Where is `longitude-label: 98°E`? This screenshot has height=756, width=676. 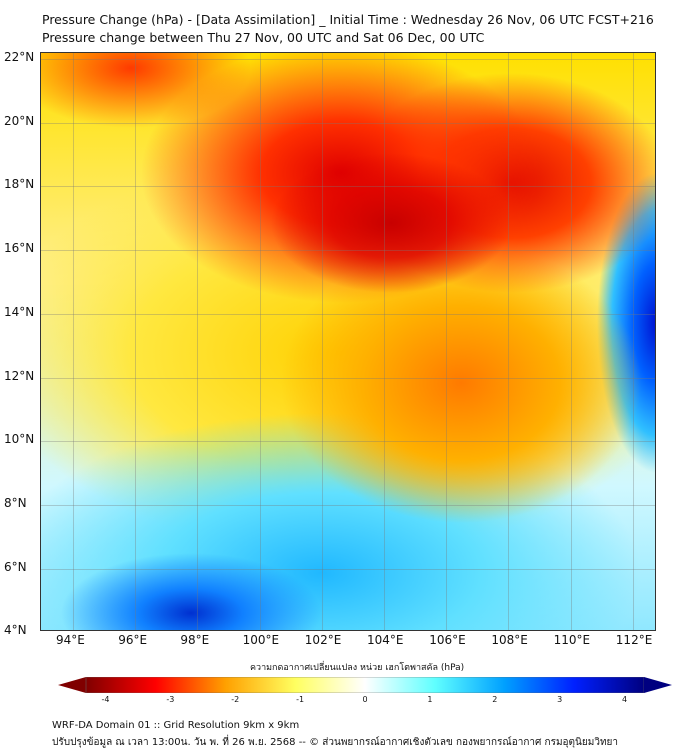
longitude-label: 98°E is located at coordinates (195, 640).